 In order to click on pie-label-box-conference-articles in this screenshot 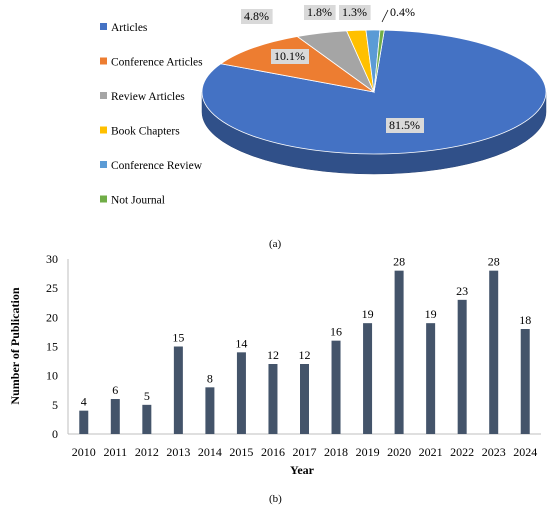, I will do `click(290, 56)`.